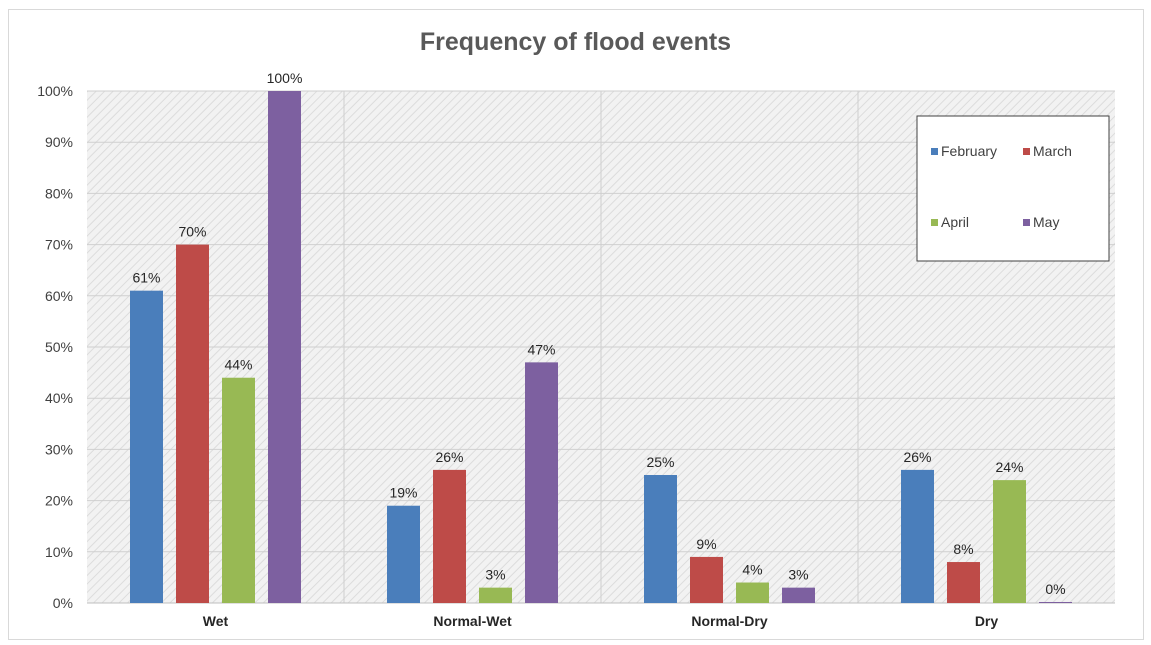  Describe the element at coordinates (59, 501) in the screenshot. I see `y-tick-label: 20%` at that location.